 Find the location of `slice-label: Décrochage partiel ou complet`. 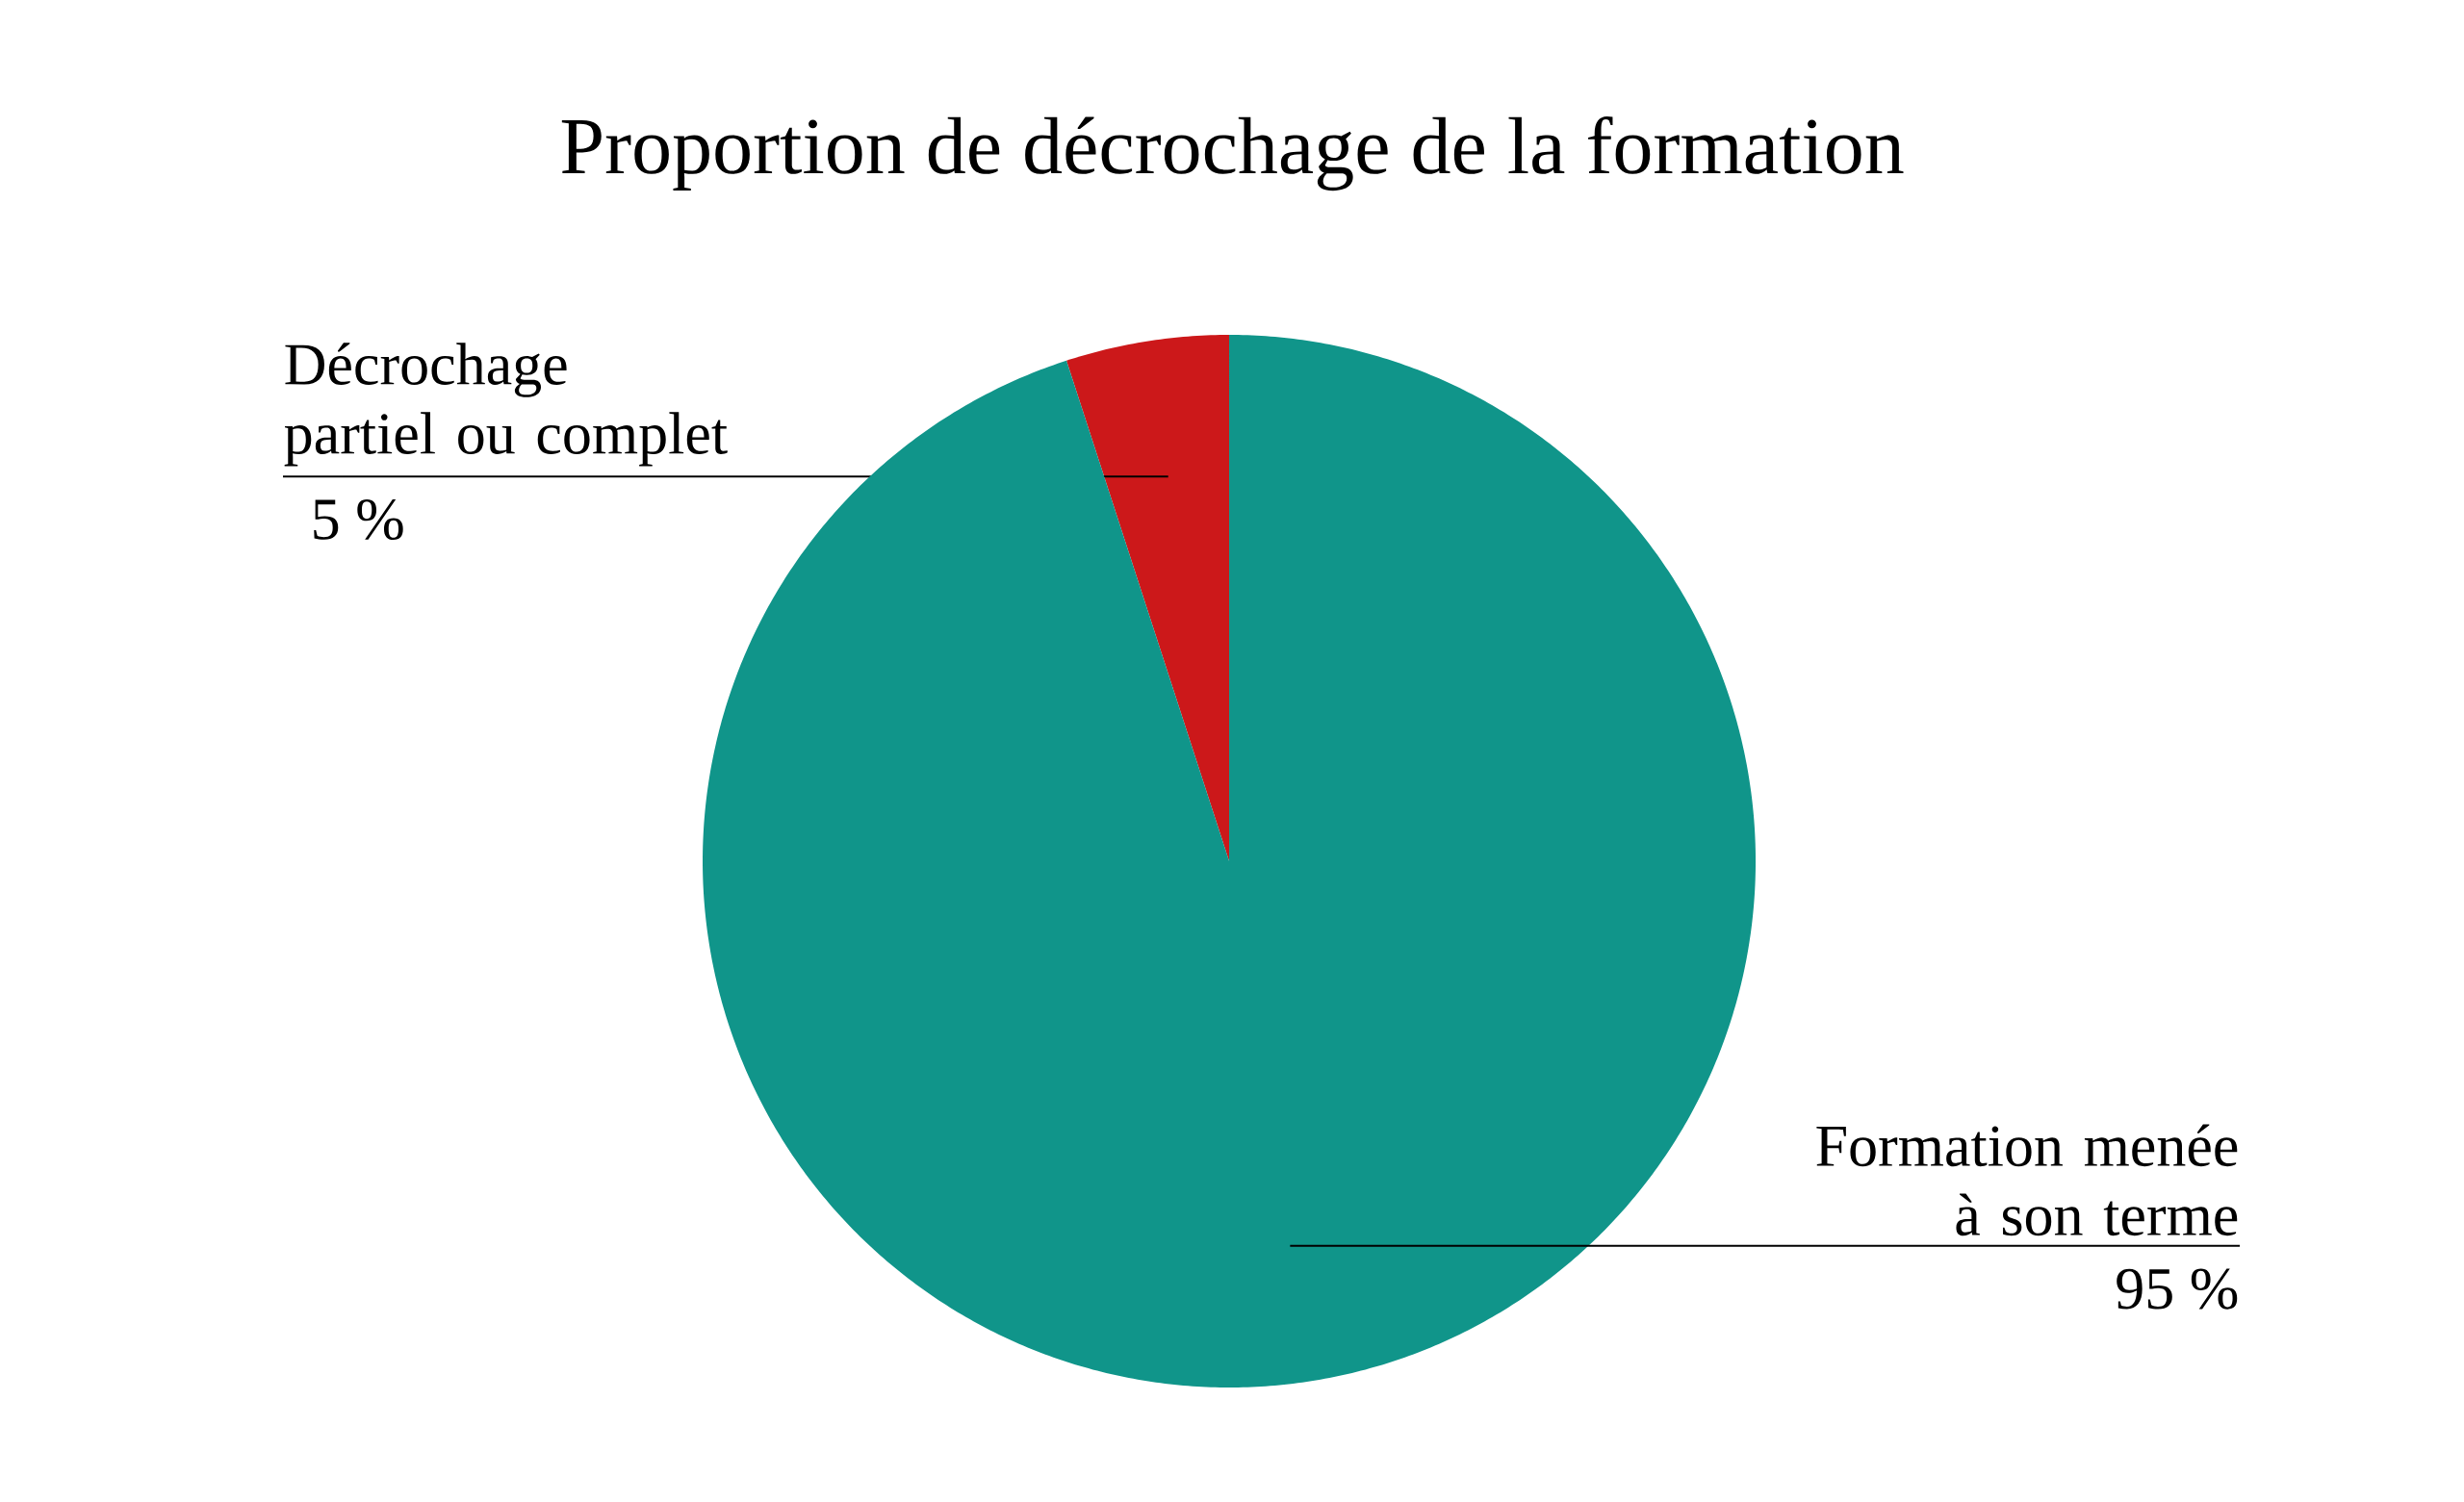

slice-label: Décrochage partiel ou complet is located at coordinates (506, 405).